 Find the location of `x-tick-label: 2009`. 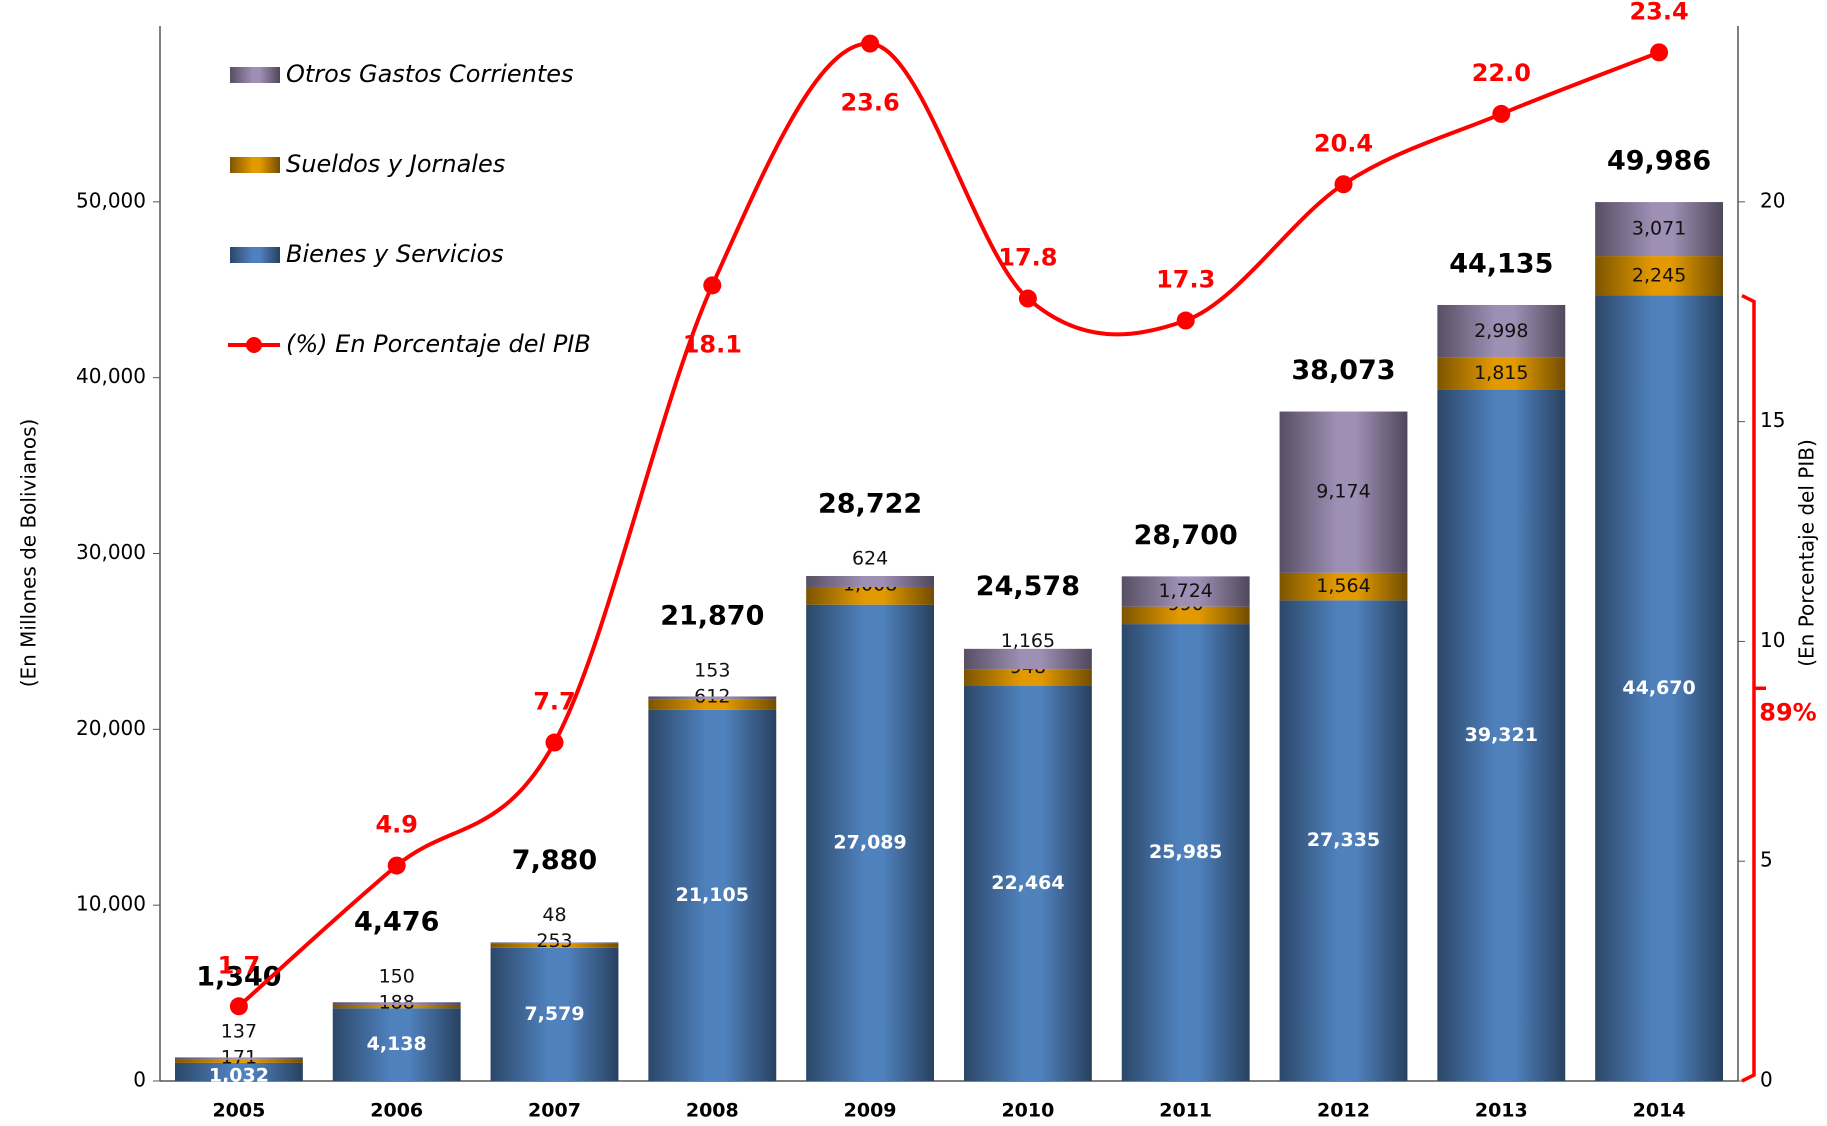

x-tick-label: 2009 is located at coordinates (870, 1111).